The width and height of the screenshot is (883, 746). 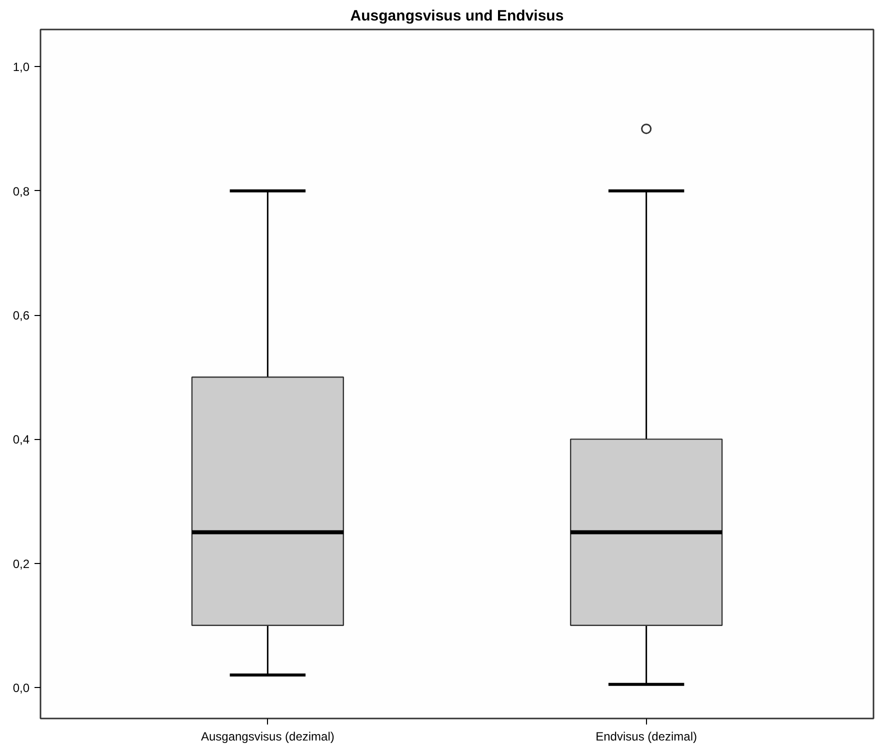 What do you see at coordinates (267, 737) in the screenshot?
I see `x-tick-label: Ausgangsvisus (dezimal)` at bounding box center [267, 737].